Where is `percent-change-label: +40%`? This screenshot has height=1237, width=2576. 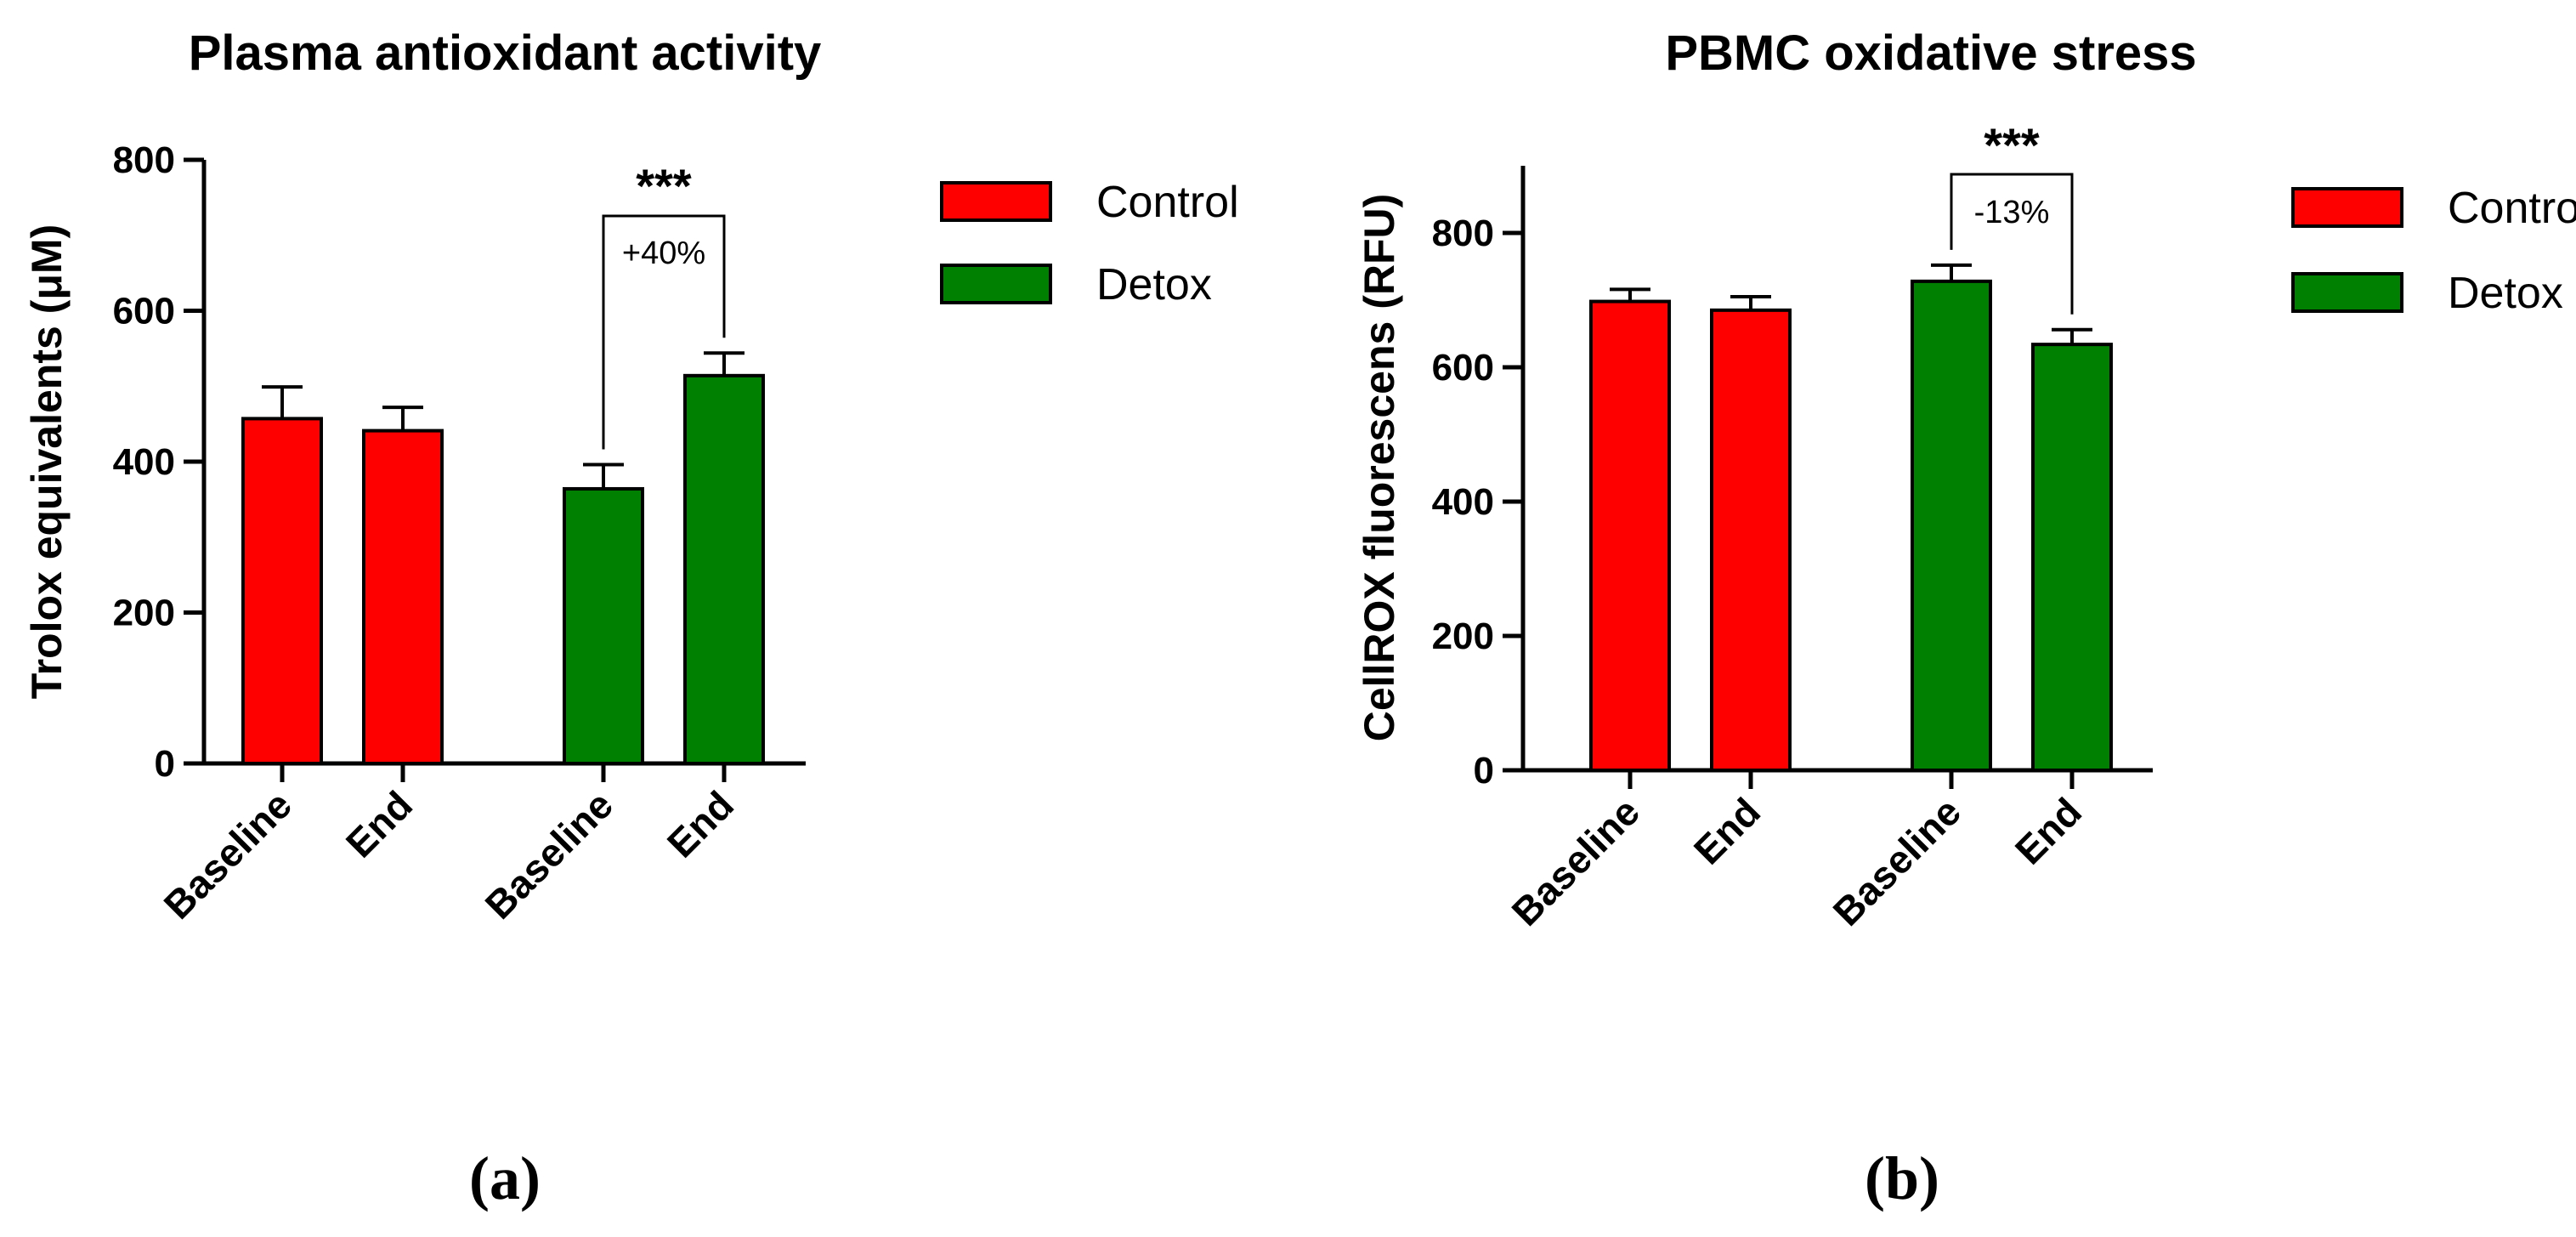
percent-change-label: +40% is located at coordinates (663, 253).